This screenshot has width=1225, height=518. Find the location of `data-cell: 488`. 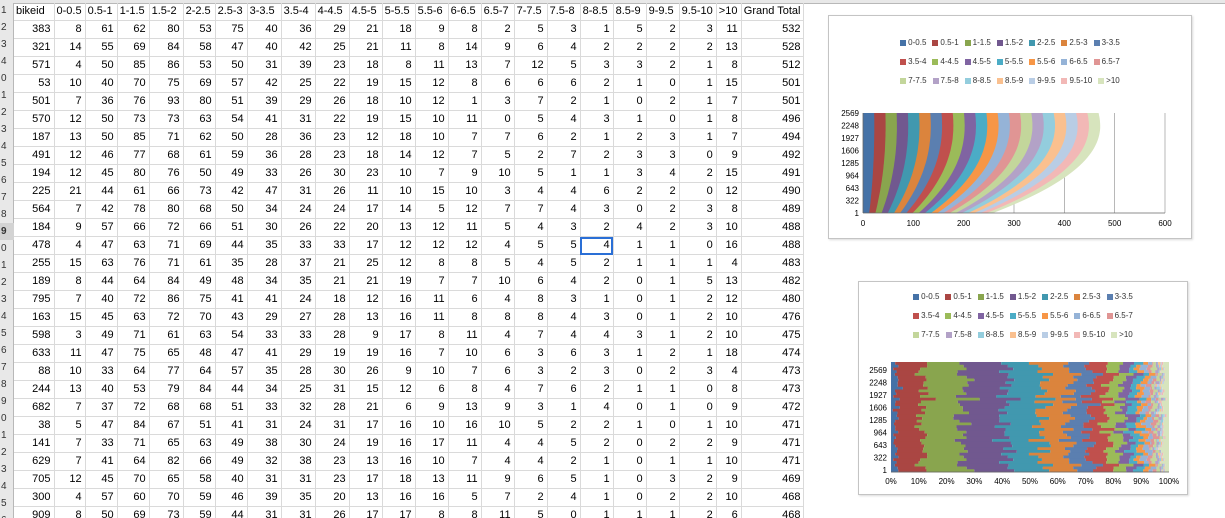

data-cell: 488 is located at coordinates (773, 245).